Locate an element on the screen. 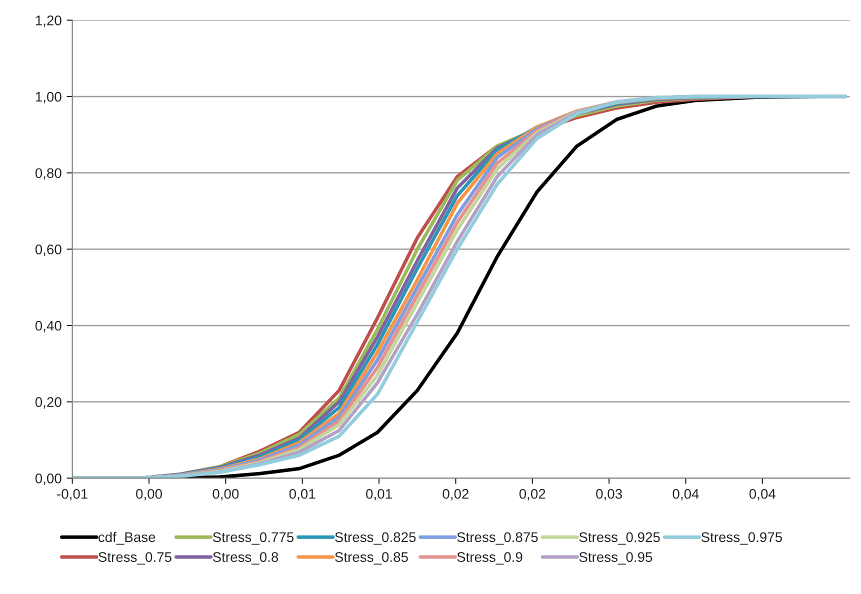  legend-label: Stress_0.95 is located at coordinates (615, 558).